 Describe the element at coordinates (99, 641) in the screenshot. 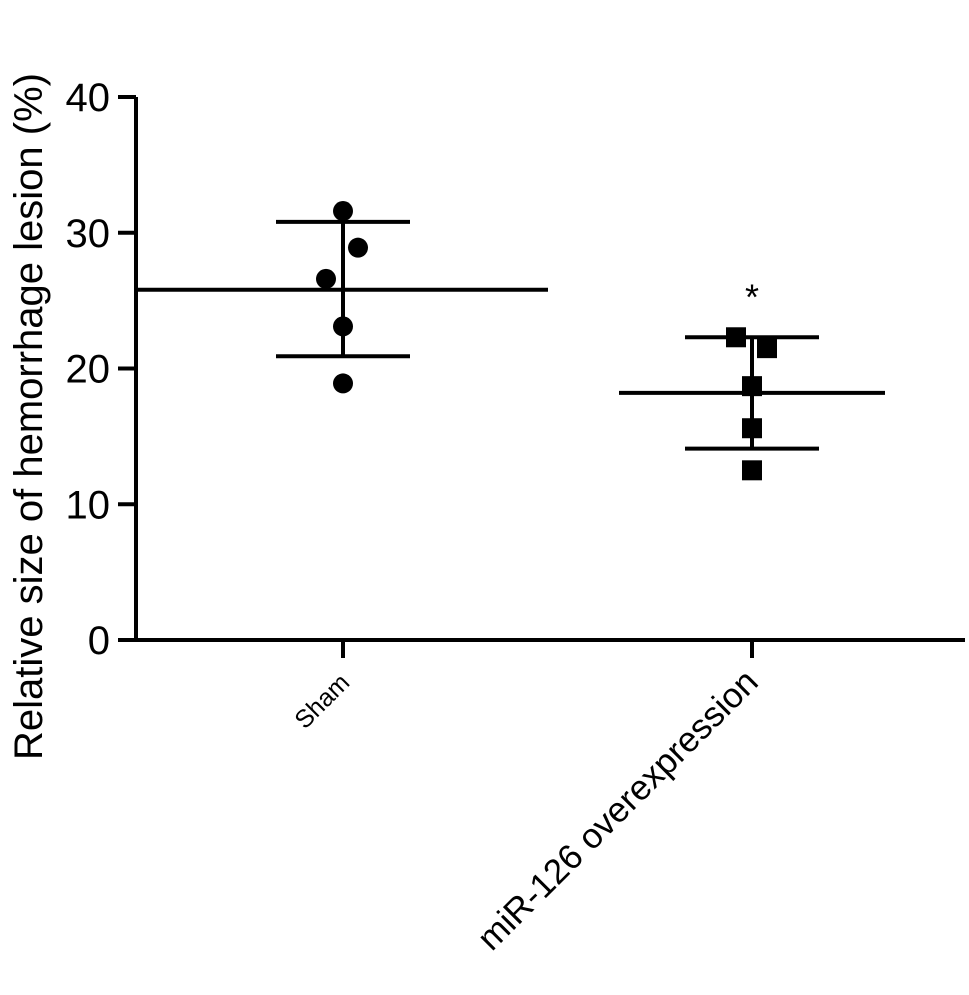

I see `y-tick-label-0: 0` at that location.